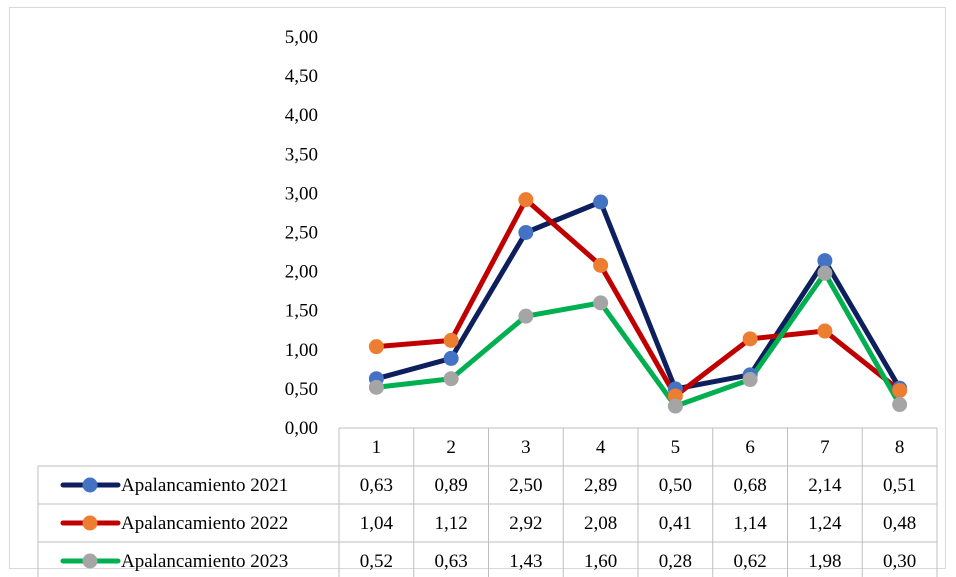  Describe the element at coordinates (301, 76) in the screenshot. I see `y-tick-label: 4,50` at that location.